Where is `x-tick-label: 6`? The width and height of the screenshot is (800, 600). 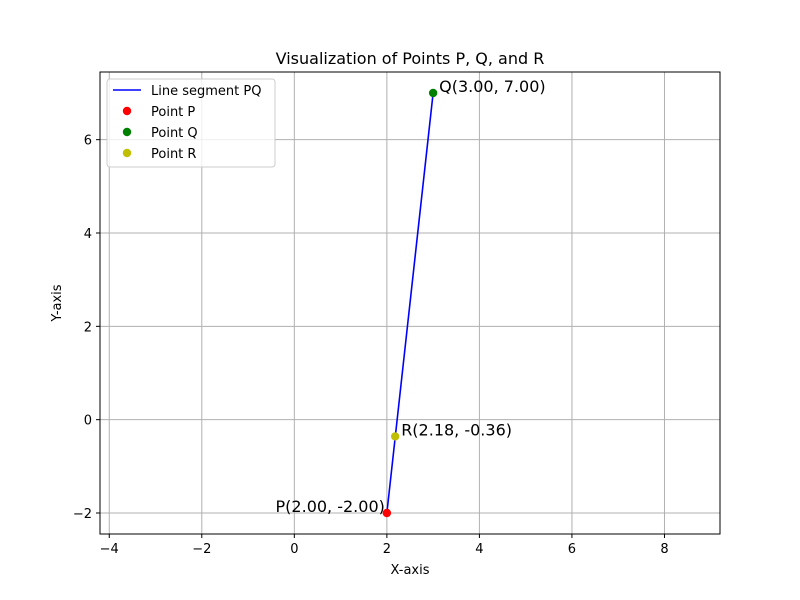
x-tick-label: 6 is located at coordinates (572, 549).